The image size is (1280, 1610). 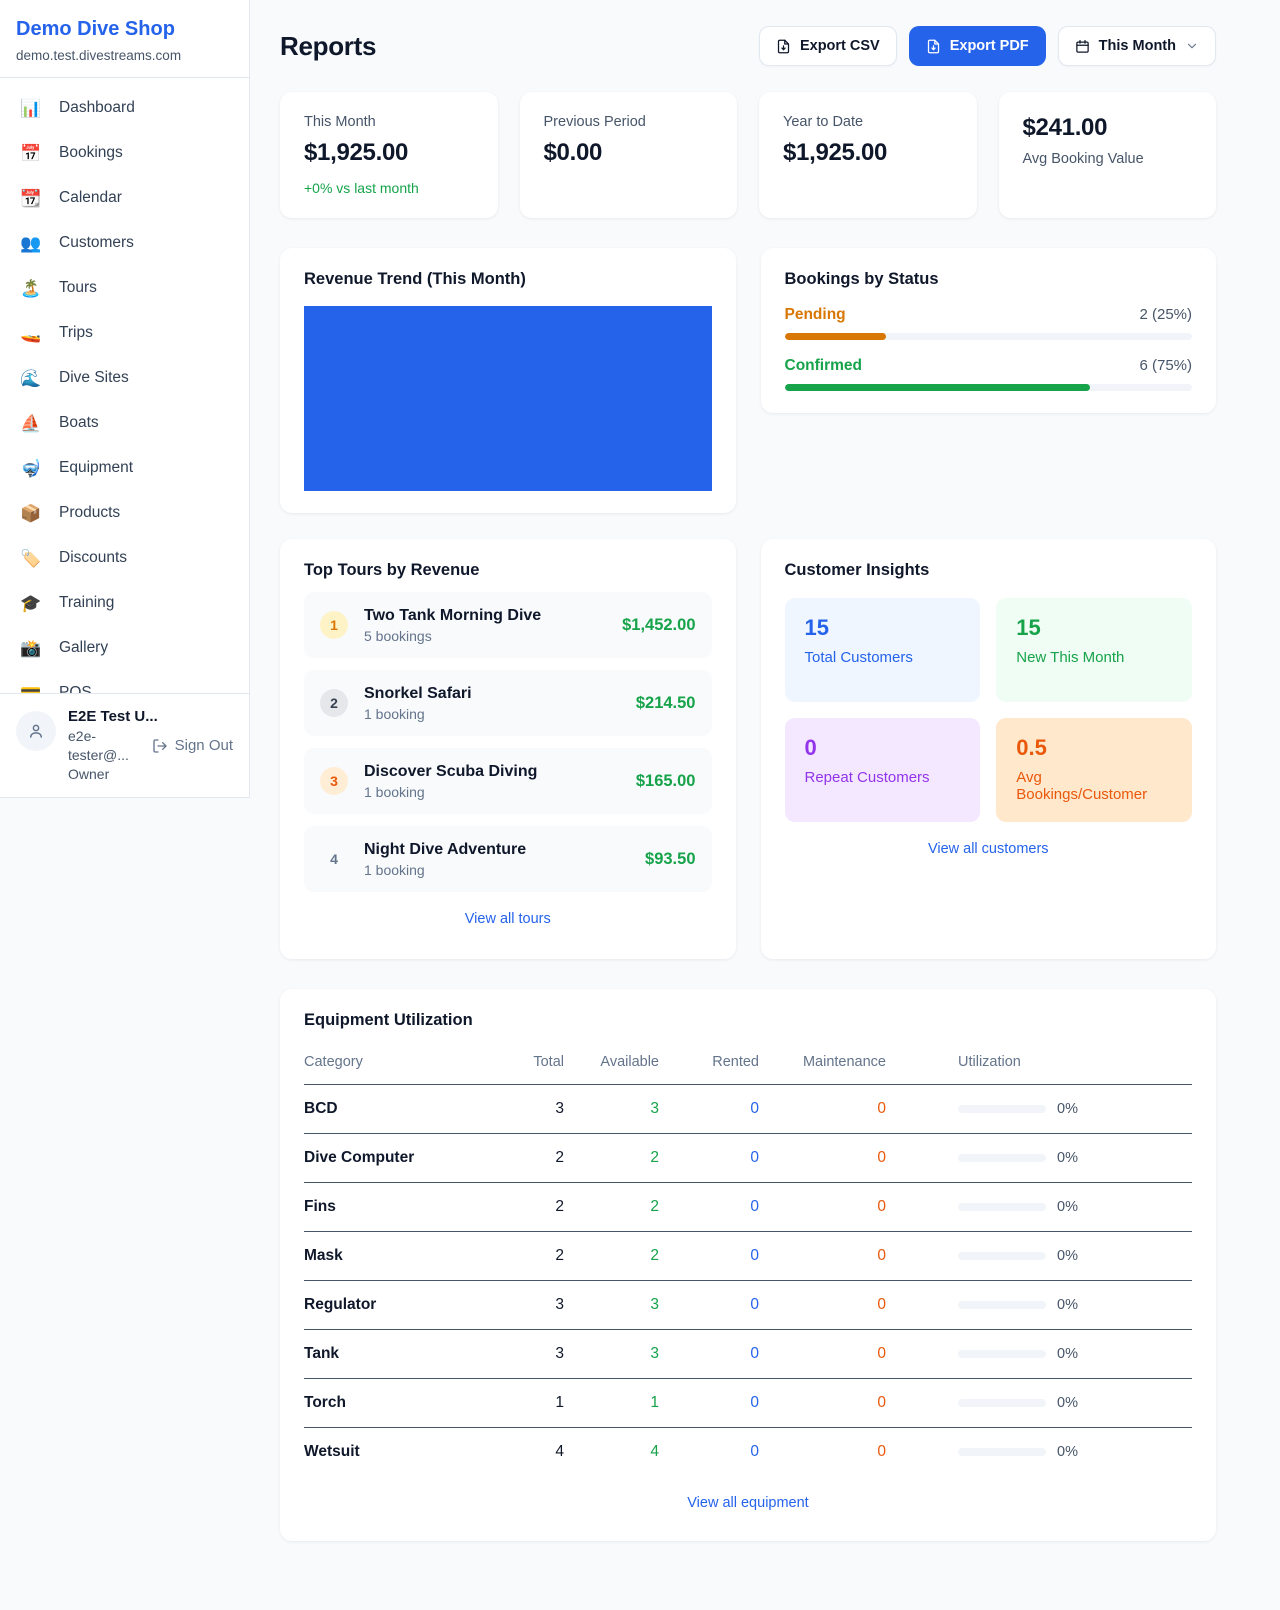 What do you see at coordinates (93, 557) in the screenshot?
I see `sidebar-item-label: Discounts` at bounding box center [93, 557].